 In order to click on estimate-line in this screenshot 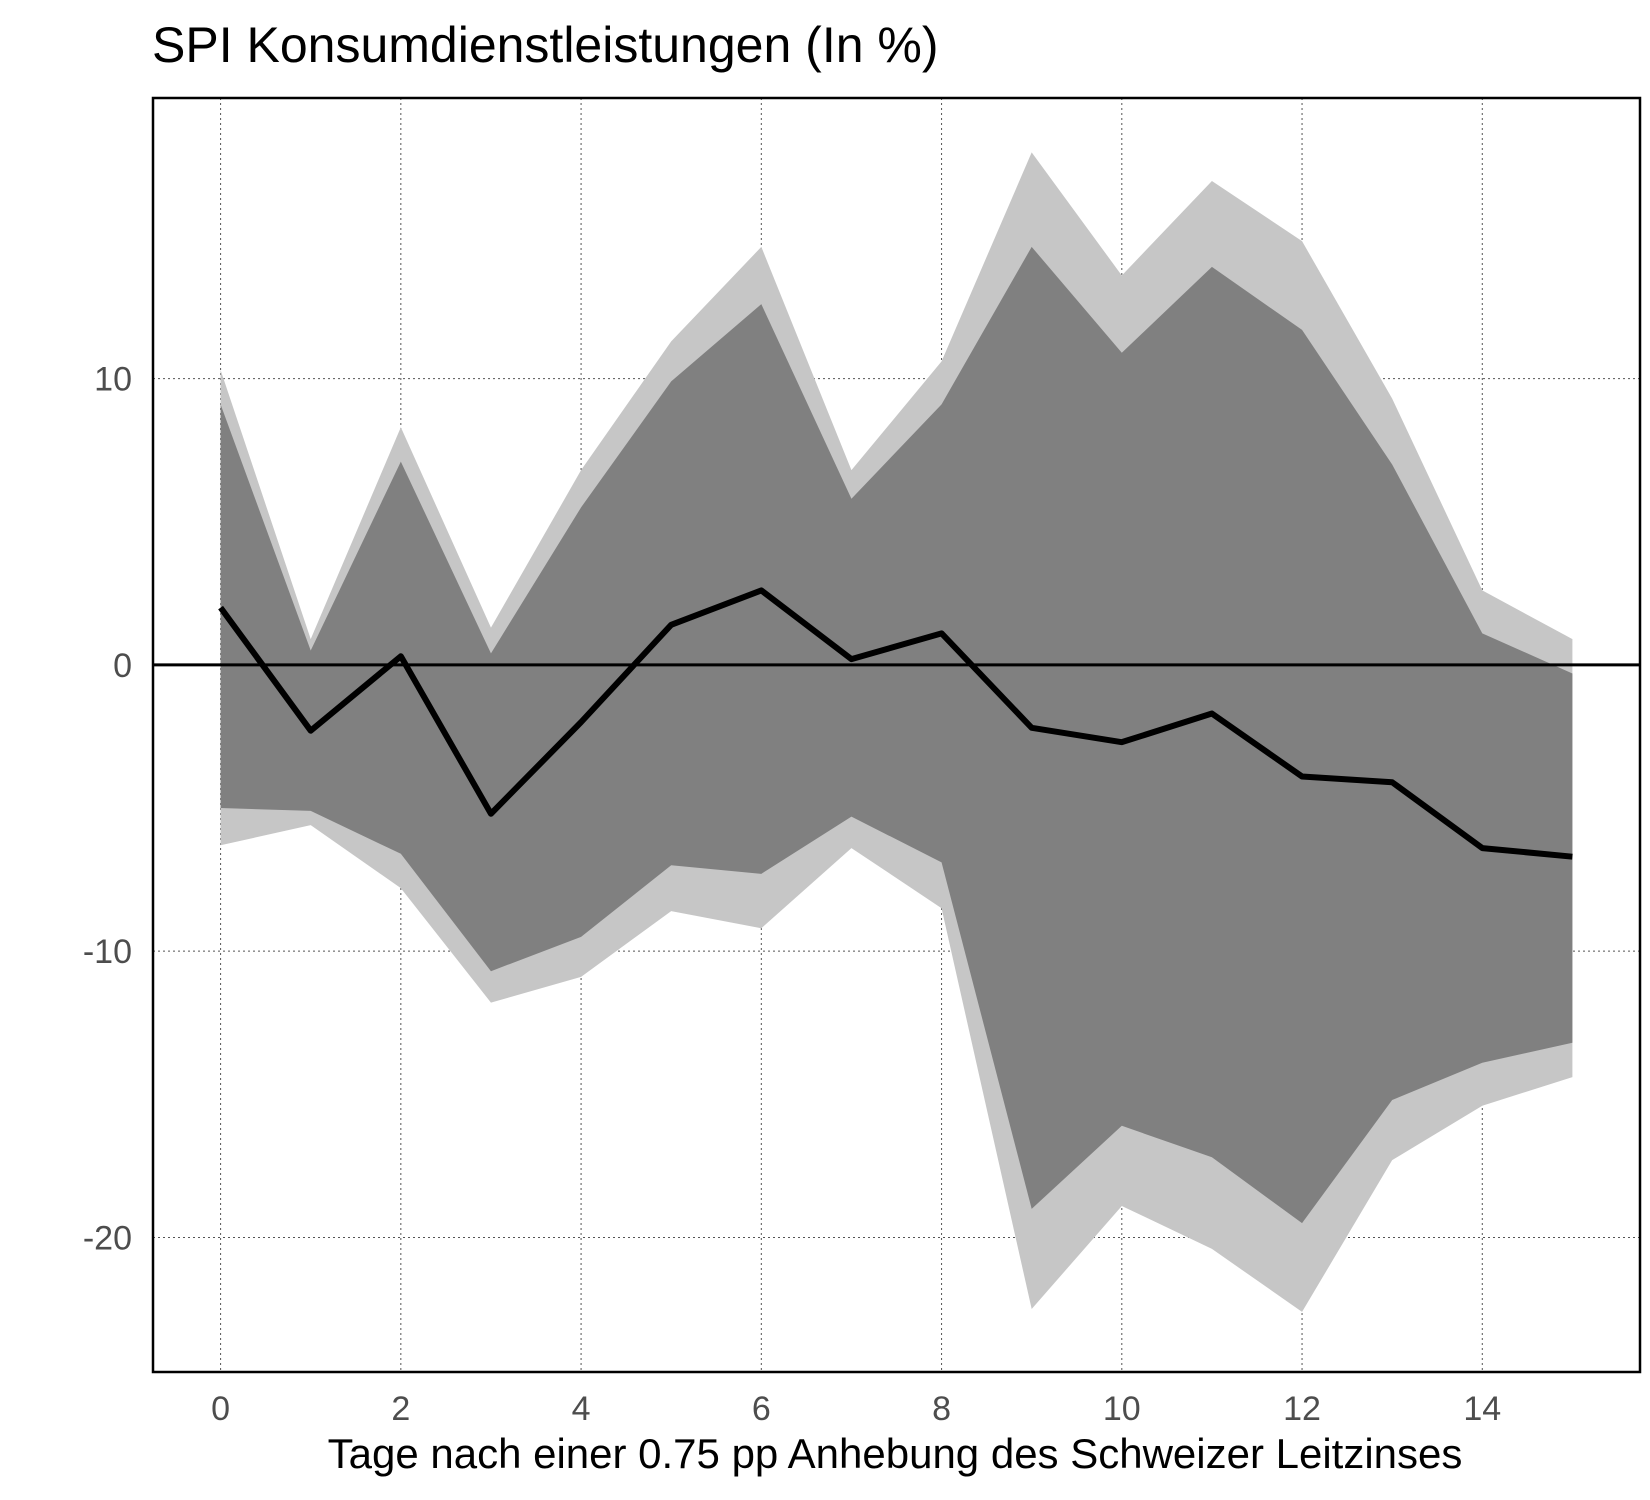, I will do `click(895, 723)`.